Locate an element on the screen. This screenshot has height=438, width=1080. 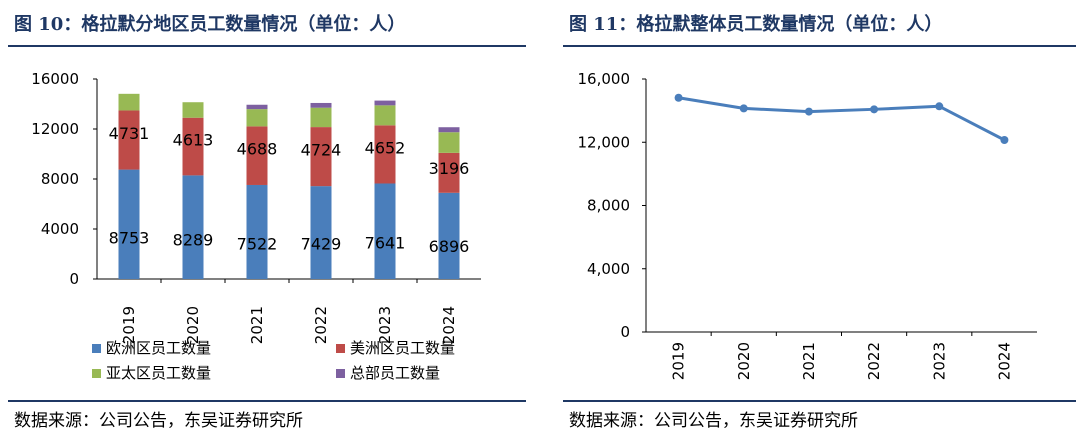
bar-data-label: 4688 is located at coordinates (257, 149).